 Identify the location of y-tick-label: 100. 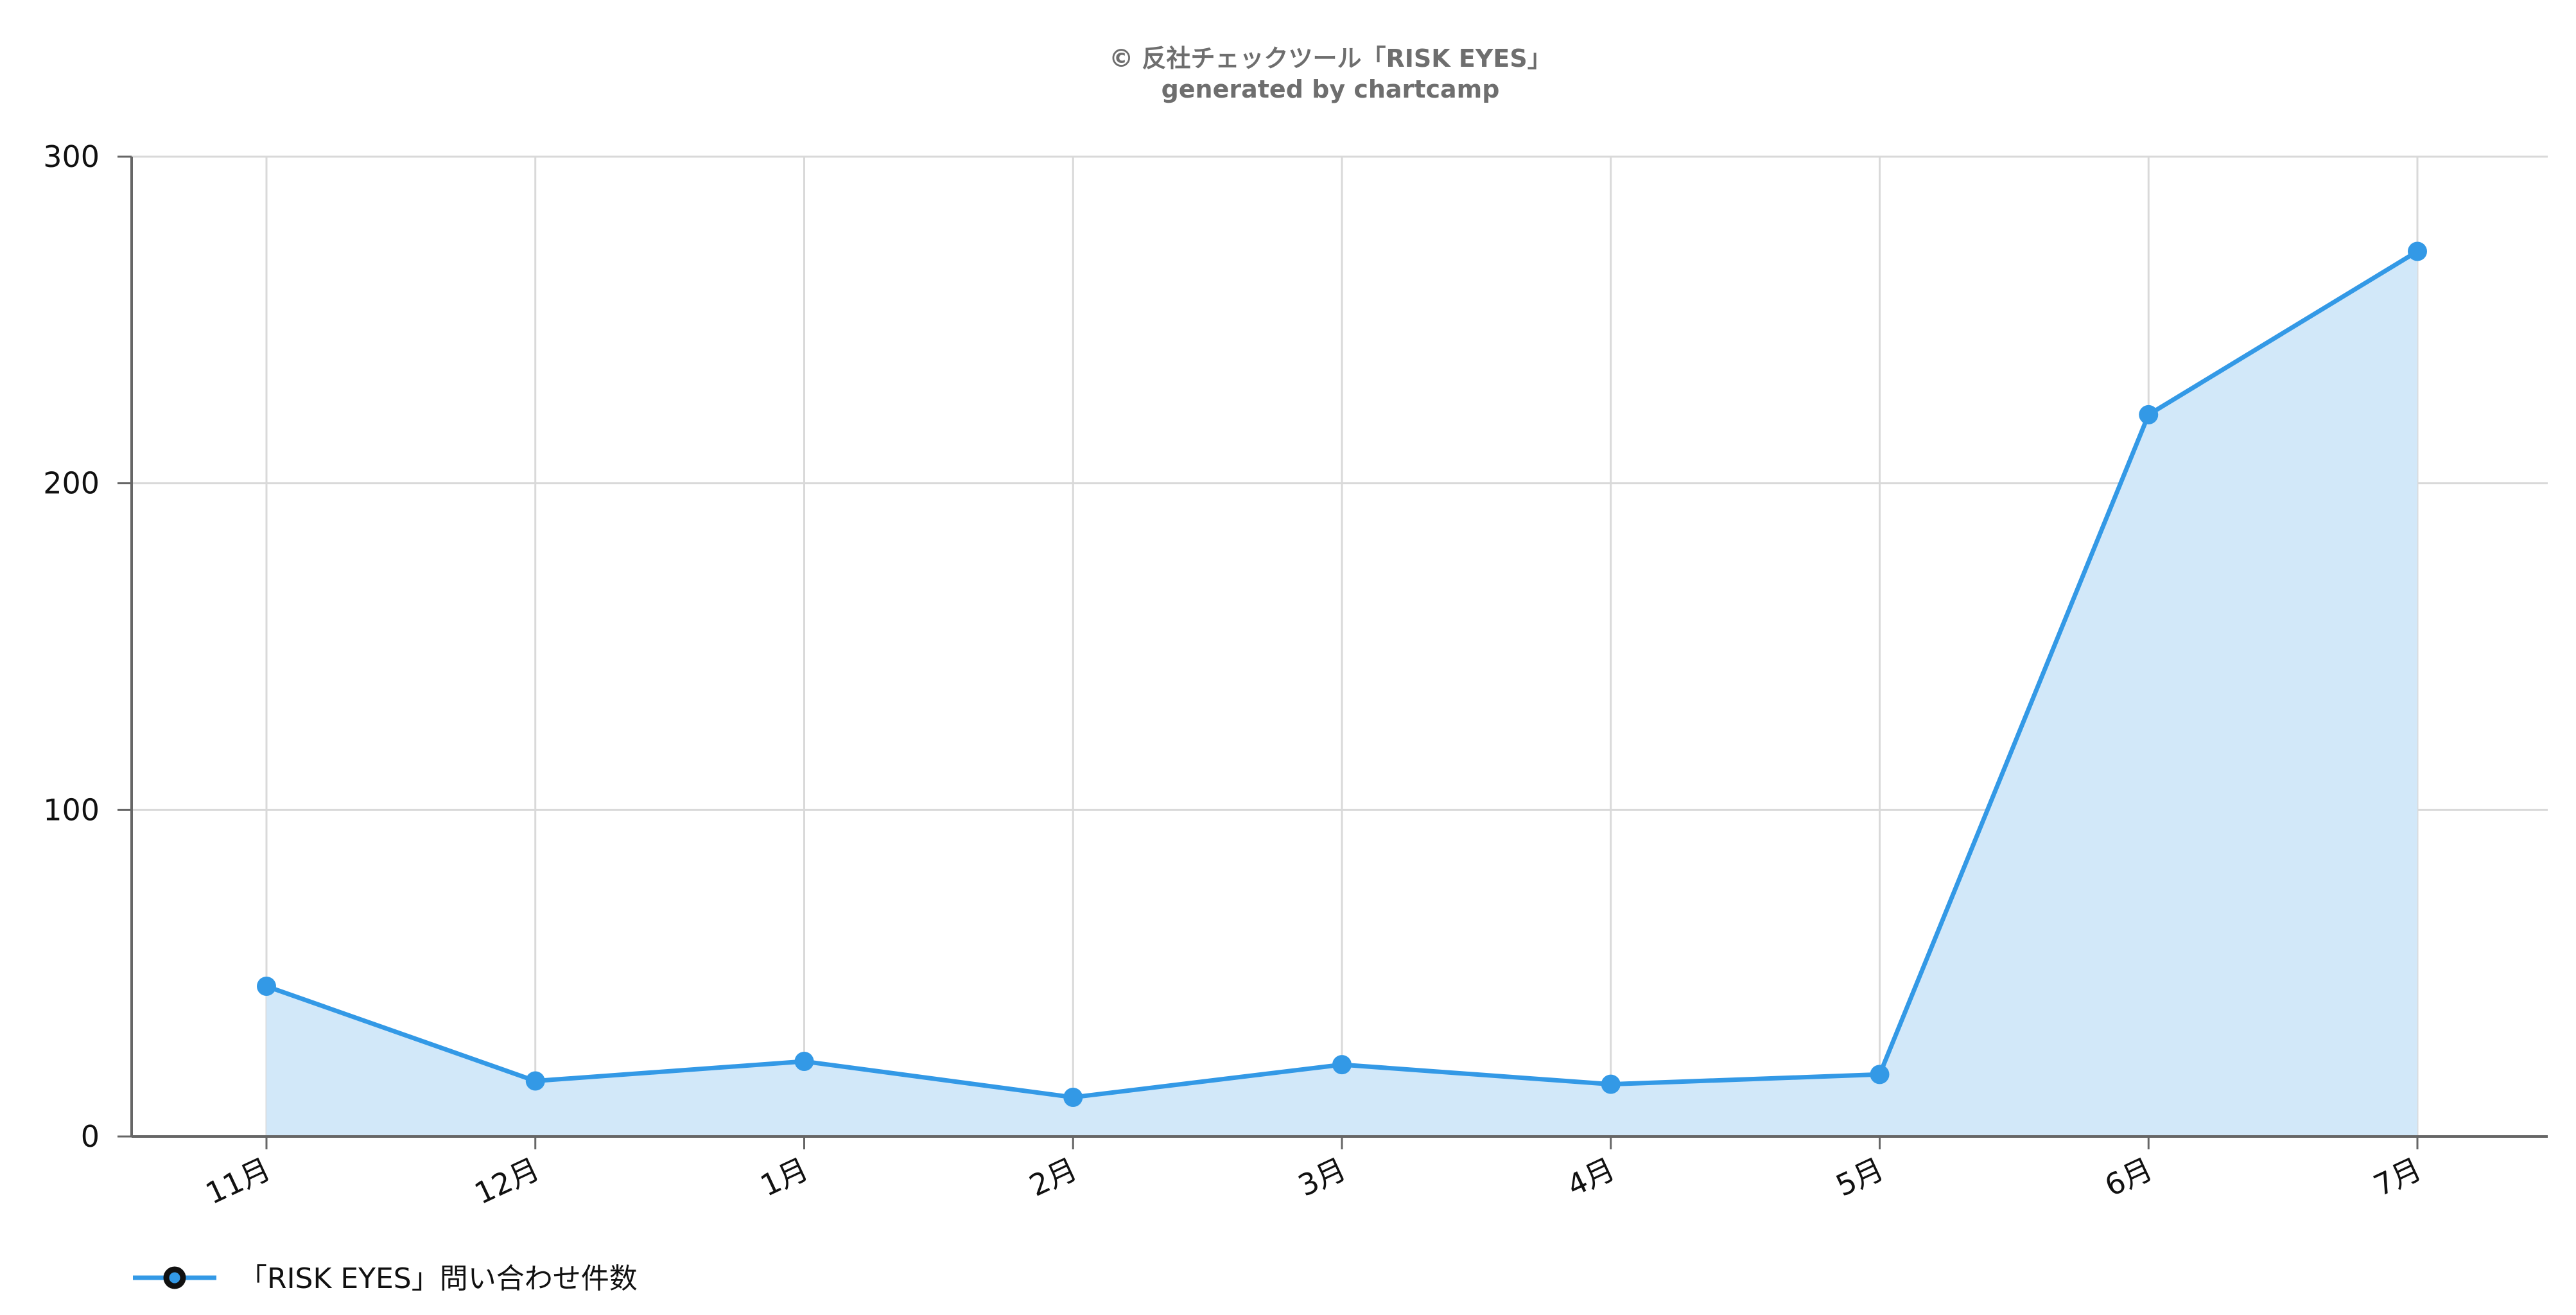
(71, 809).